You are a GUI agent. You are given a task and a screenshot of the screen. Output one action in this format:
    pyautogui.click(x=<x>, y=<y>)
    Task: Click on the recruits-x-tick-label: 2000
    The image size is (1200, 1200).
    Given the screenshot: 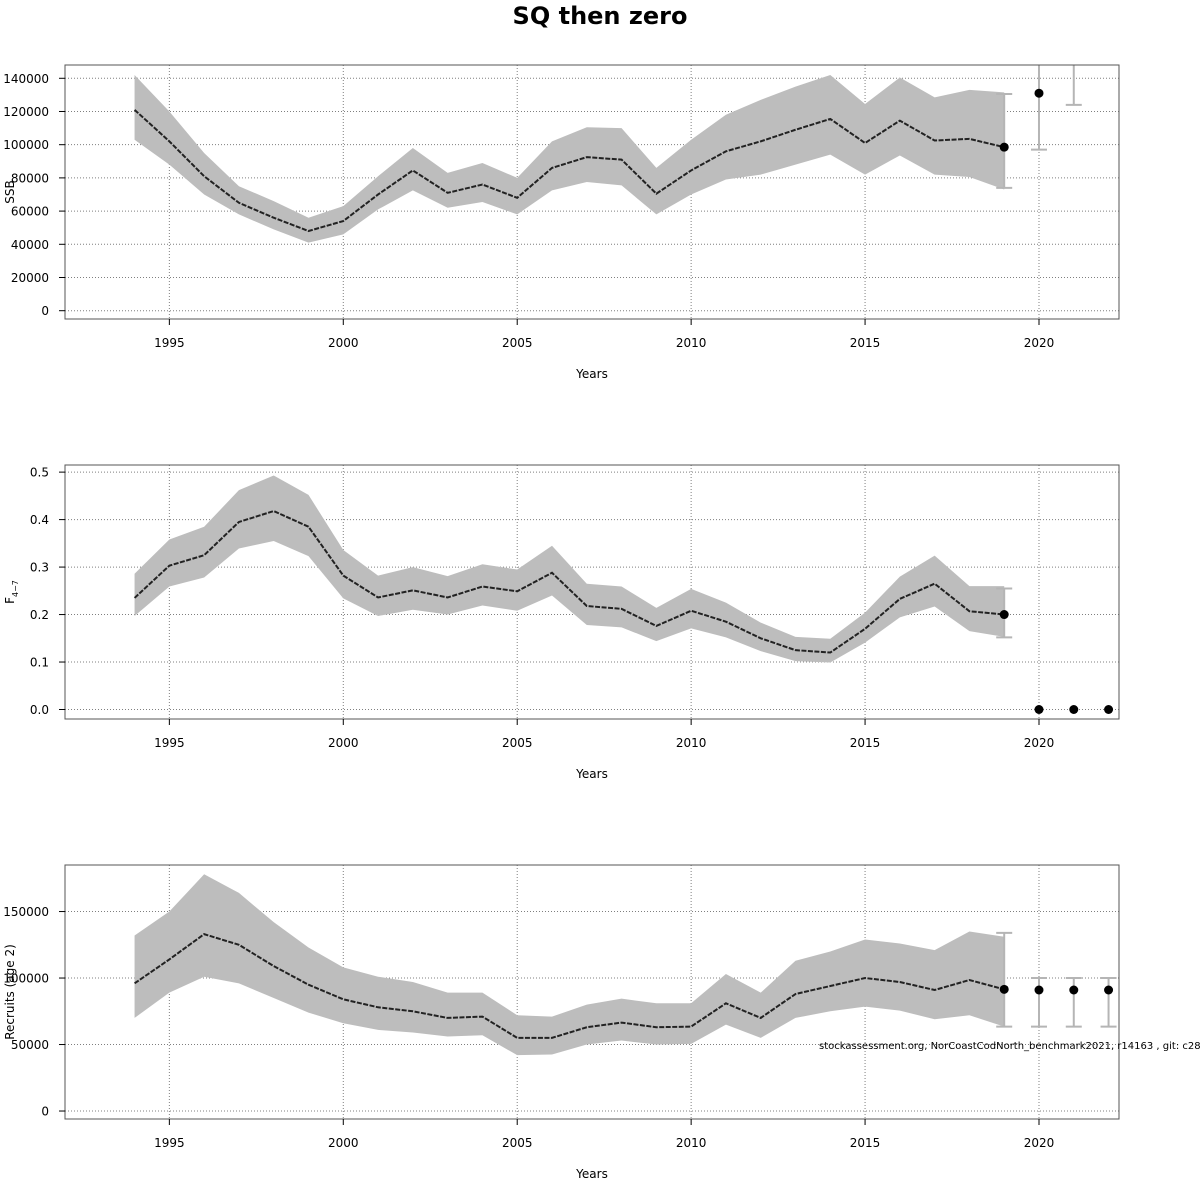 What is the action you would take?
    pyautogui.click(x=343, y=1143)
    